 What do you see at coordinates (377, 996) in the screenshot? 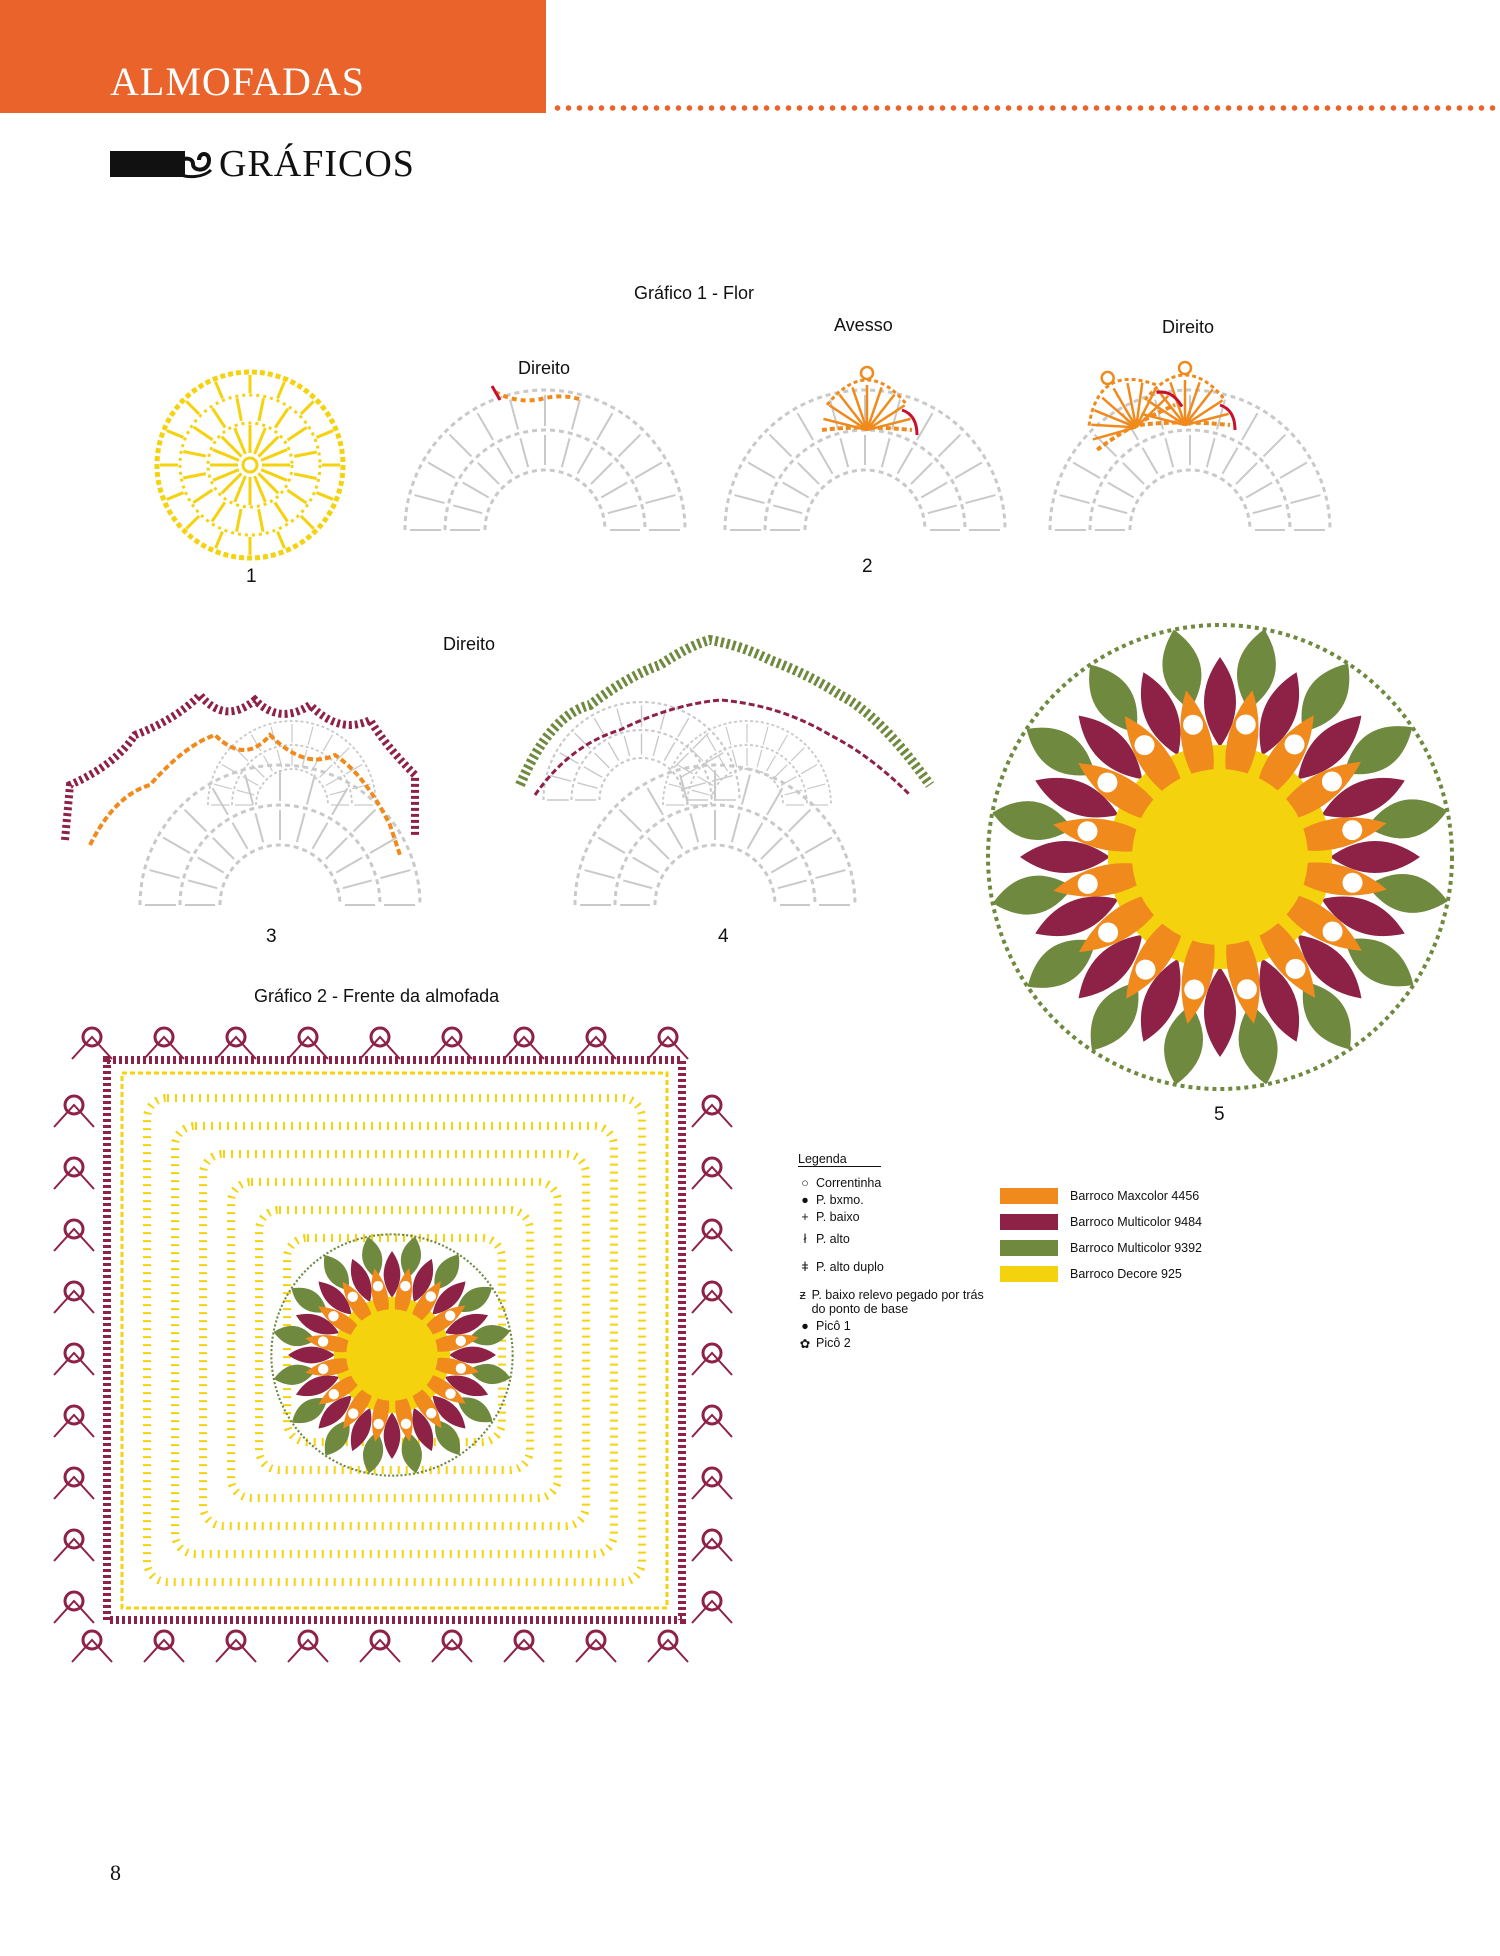
I see `chart2-title: Gráfico 2 - Frente da almofada` at bounding box center [377, 996].